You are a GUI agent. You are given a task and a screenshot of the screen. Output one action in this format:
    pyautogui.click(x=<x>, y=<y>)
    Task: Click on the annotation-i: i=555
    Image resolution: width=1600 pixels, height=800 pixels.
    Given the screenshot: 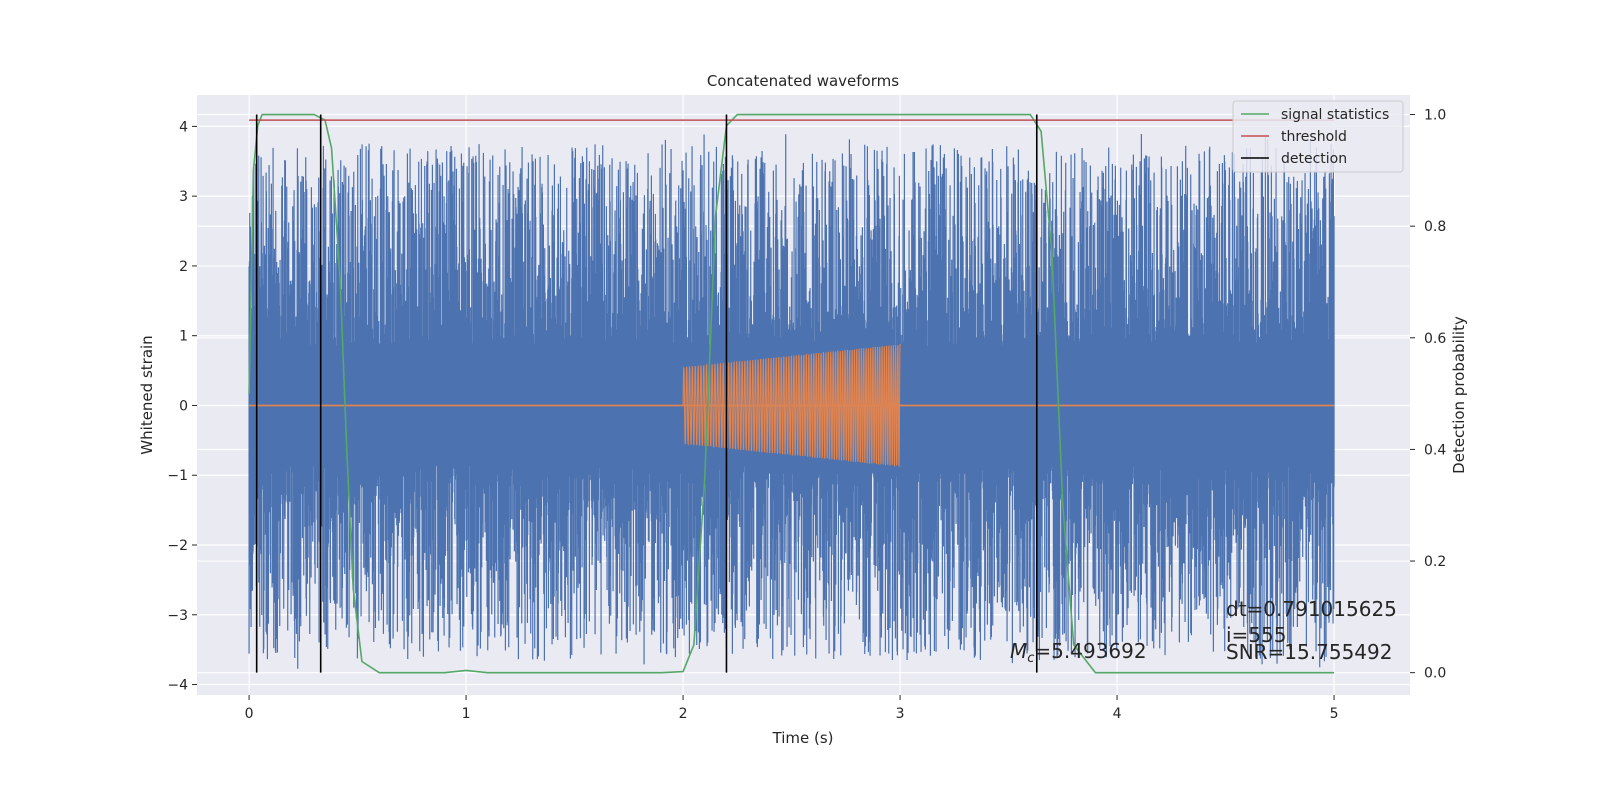 What is the action you would take?
    pyautogui.click(x=1256, y=635)
    